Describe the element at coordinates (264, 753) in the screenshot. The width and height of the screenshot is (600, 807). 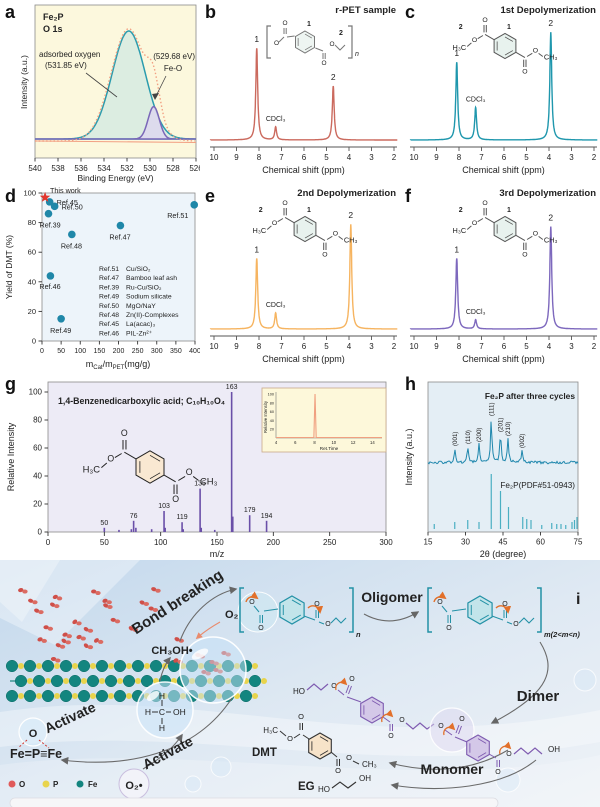
I see `dmt-label: DMT` at that location.